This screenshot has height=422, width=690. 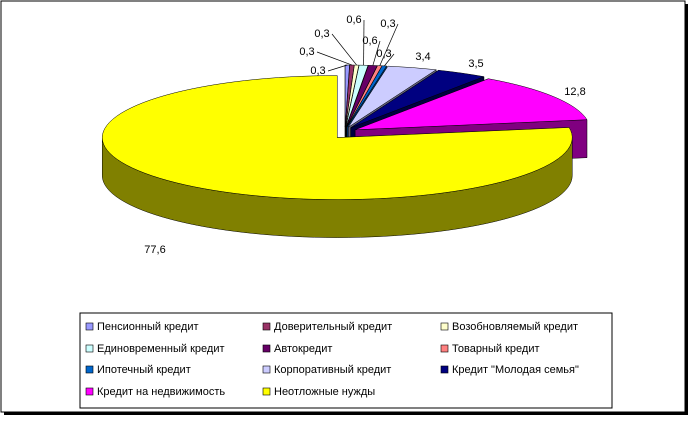 What do you see at coordinates (161, 392) in the screenshot?
I see `legend-label: Кредит на недвижимость` at bounding box center [161, 392].